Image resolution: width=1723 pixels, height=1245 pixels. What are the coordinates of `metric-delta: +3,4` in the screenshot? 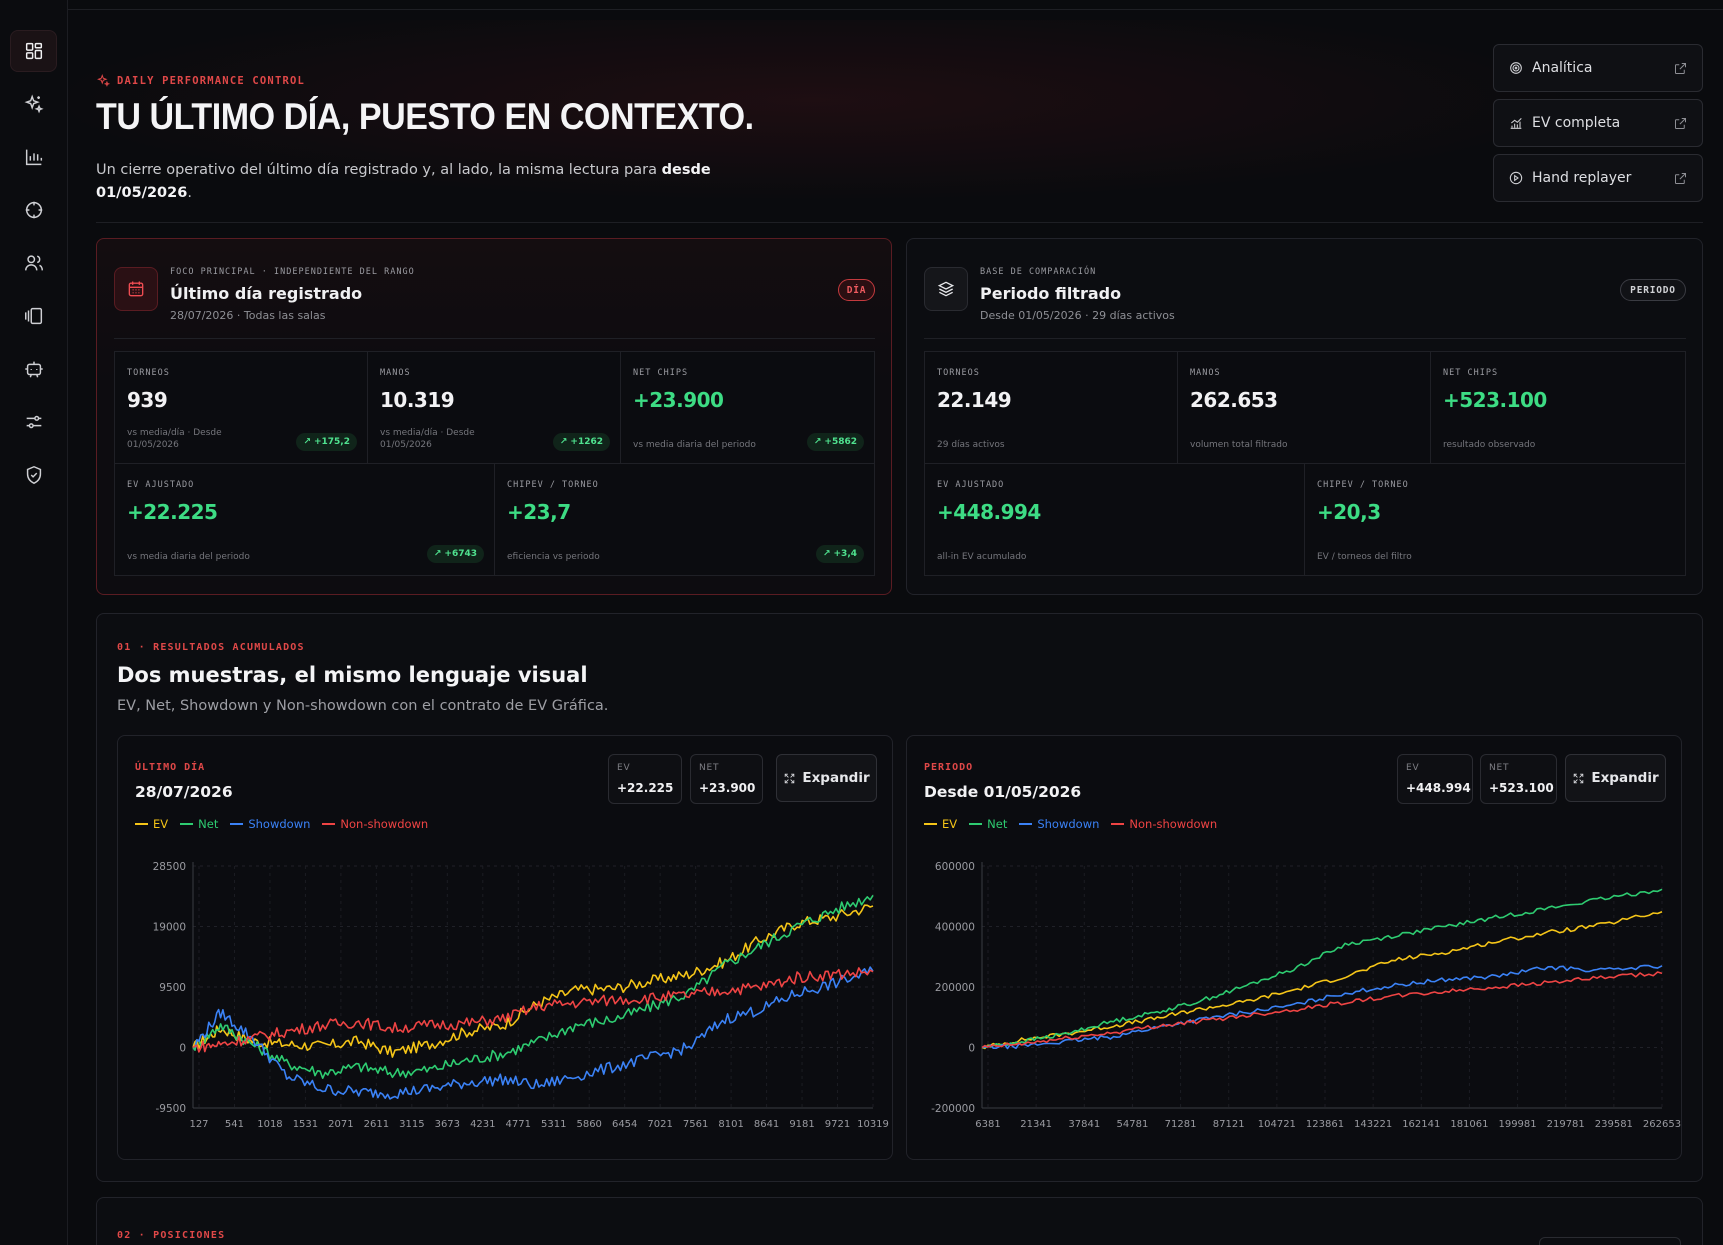 It's located at (845, 554).